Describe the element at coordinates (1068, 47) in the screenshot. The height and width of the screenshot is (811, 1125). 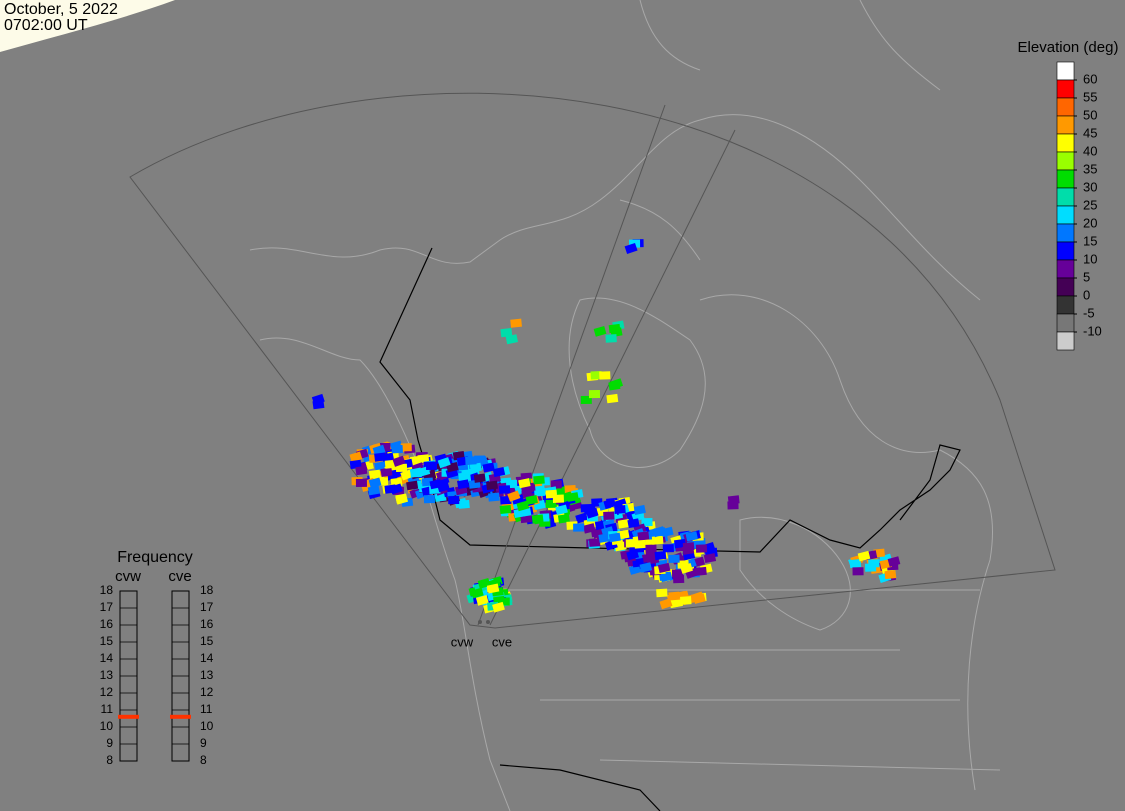
I see `colorbar-title: Elevation (deg)` at that location.